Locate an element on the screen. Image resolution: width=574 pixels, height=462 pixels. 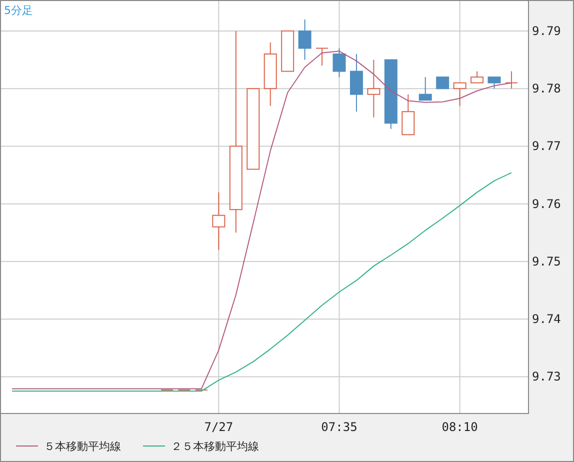
x-tick-label: 7/27 is located at coordinates (219, 427).